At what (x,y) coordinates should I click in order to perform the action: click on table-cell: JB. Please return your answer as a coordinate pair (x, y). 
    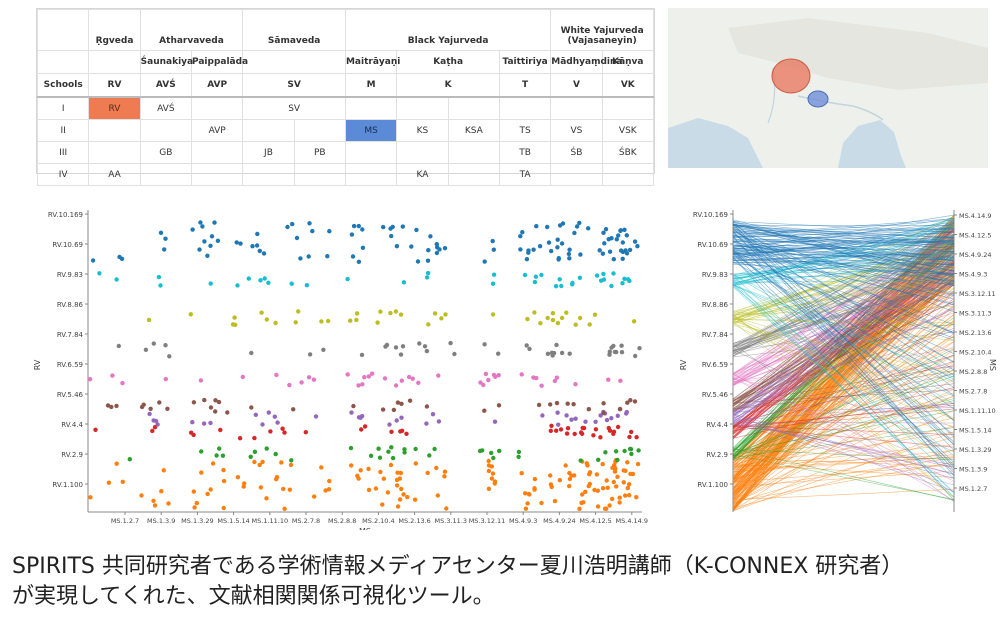
    Looking at the image, I should click on (268, 152).